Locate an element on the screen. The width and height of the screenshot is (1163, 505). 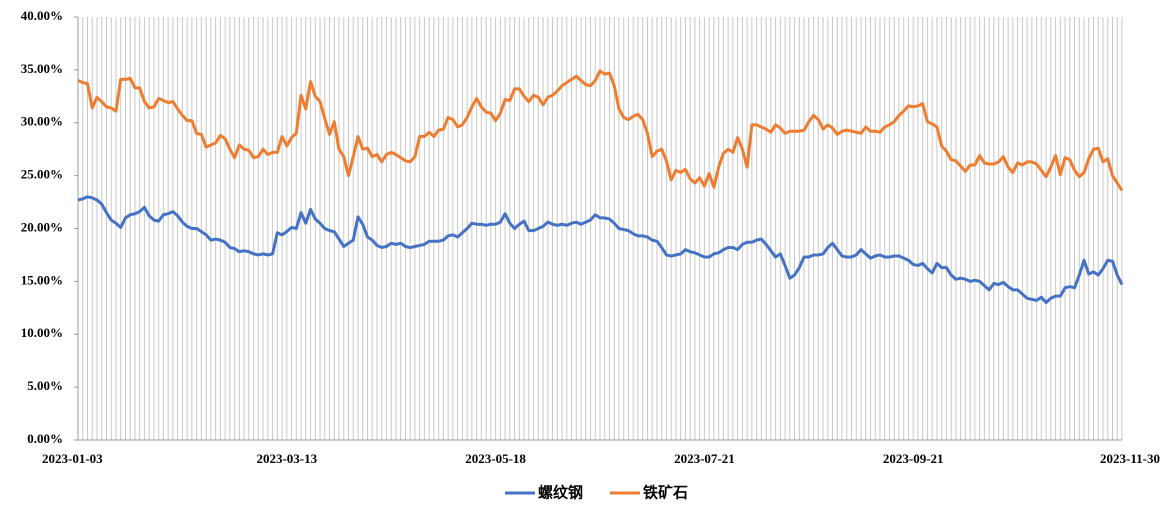
y-tick-label: 30.00% is located at coordinates (42, 121).